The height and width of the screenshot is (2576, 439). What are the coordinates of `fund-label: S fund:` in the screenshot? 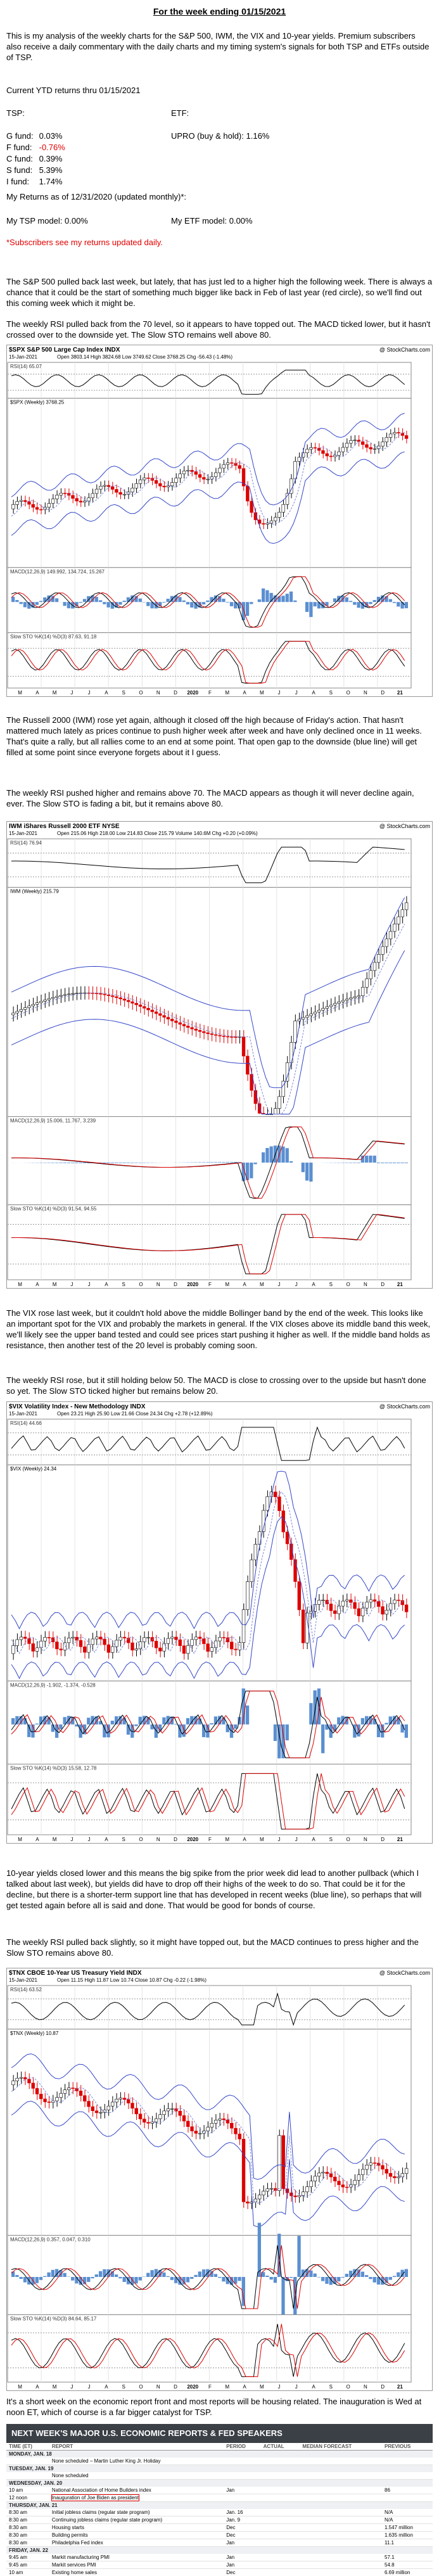 It's located at (19, 170).